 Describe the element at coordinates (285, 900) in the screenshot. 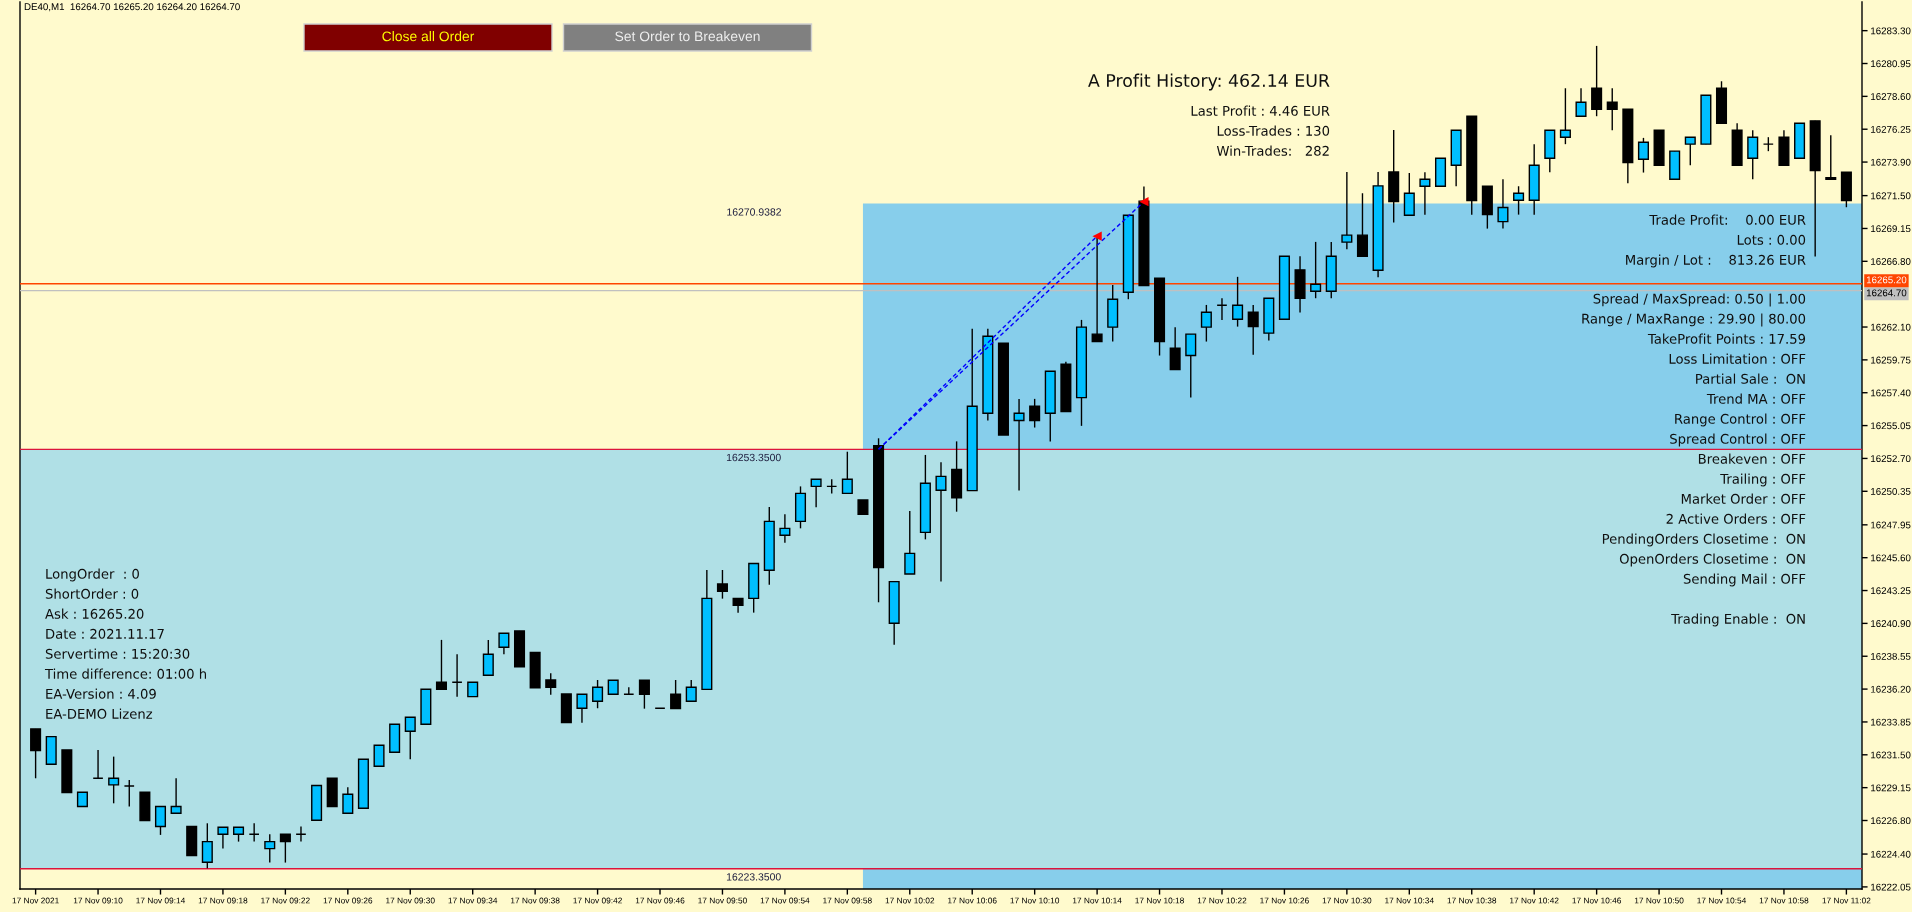

I see `x-tick-label: 17 Nov 09:22` at that location.